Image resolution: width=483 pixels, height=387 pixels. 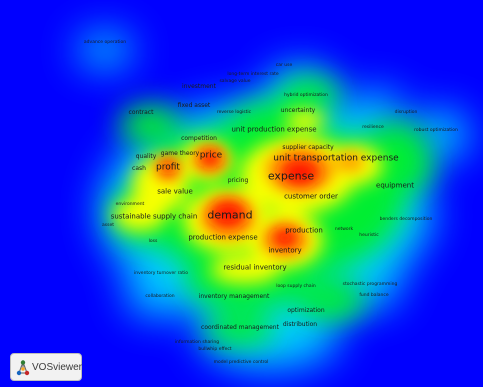 I want to click on keyword-label: competition, so click(x=199, y=138).